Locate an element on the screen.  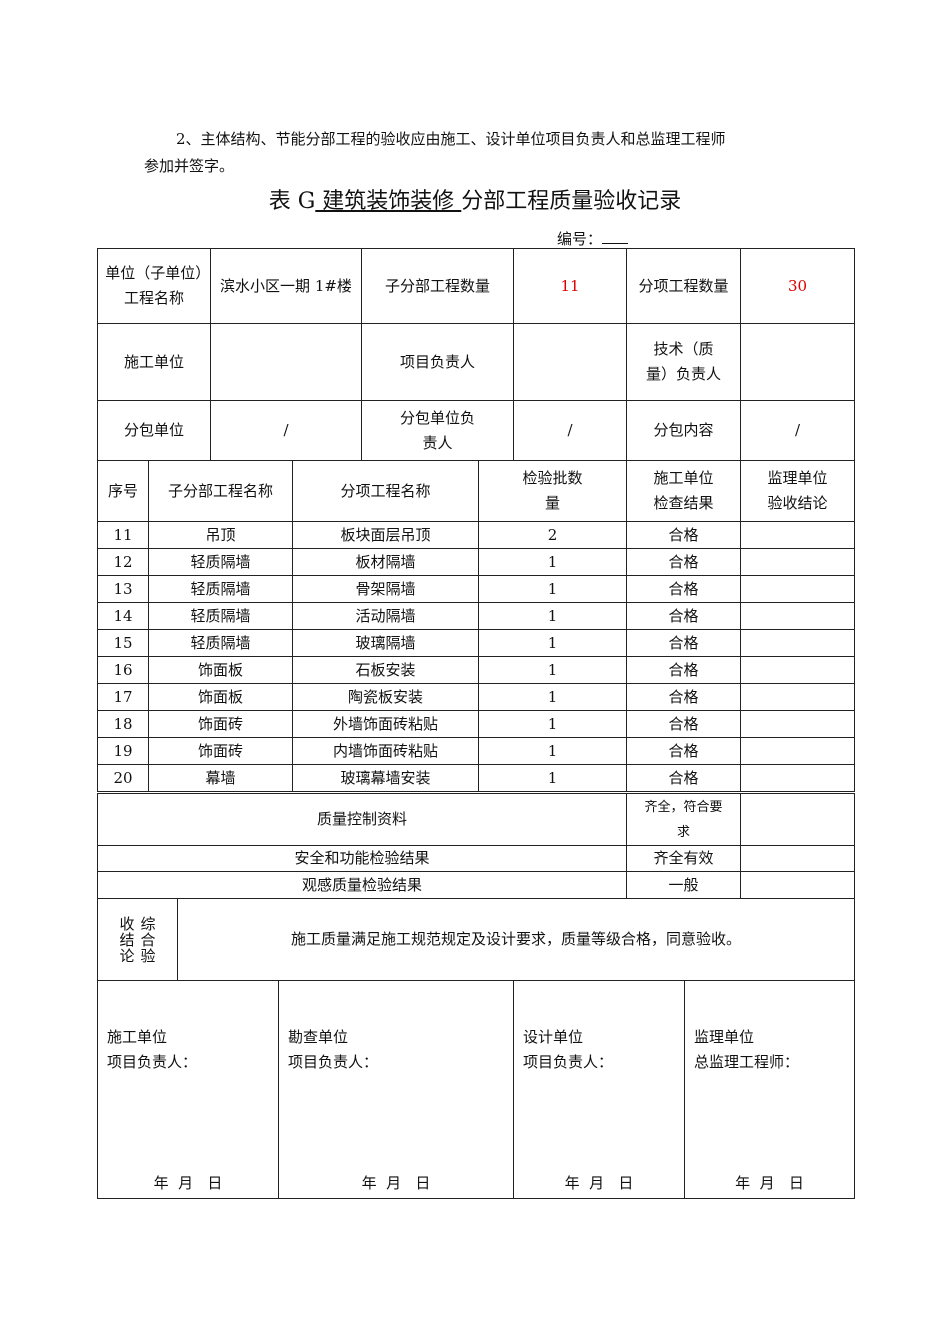
sub-count-value: 11 is located at coordinates (570, 286).